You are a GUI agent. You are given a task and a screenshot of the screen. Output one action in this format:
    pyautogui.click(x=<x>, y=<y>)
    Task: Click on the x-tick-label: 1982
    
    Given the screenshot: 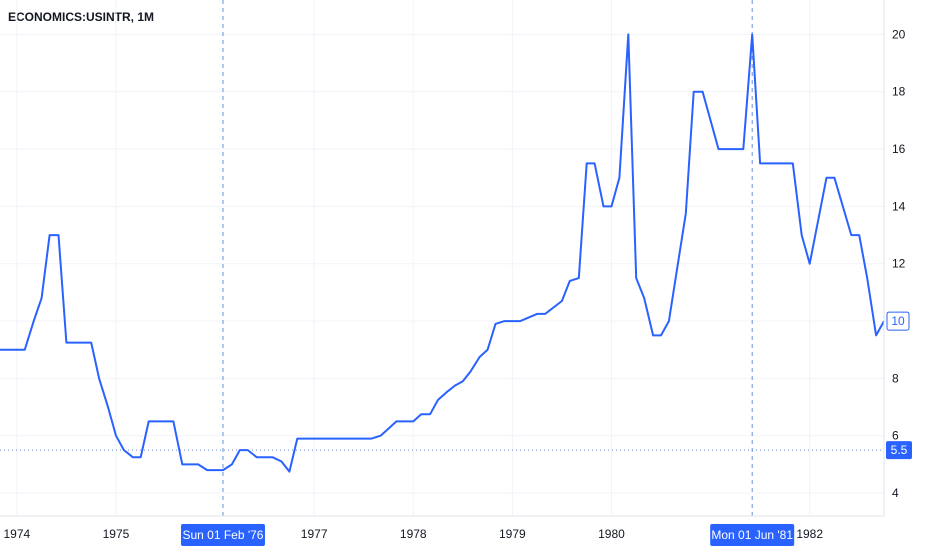 What is the action you would take?
    pyautogui.click(x=809, y=534)
    